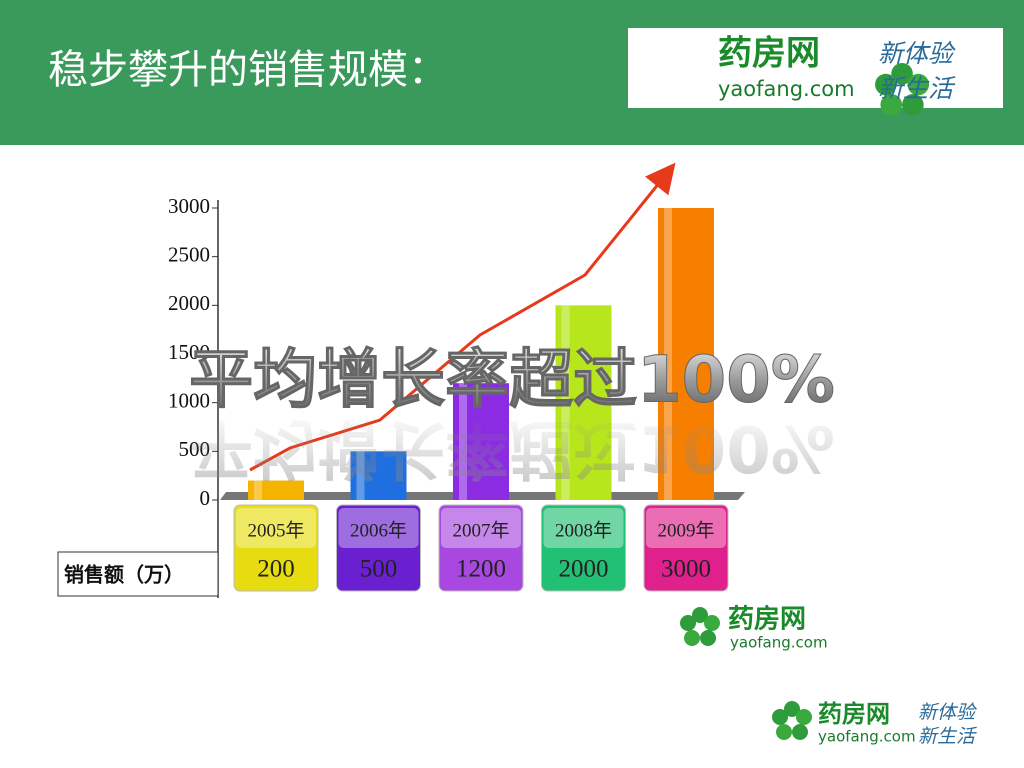 This screenshot has width=1024, height=768. What do you see at coordinates (189, 303) in the screenshot?
I see `y-tick-label: 2000` at bounding box center [189, 303].